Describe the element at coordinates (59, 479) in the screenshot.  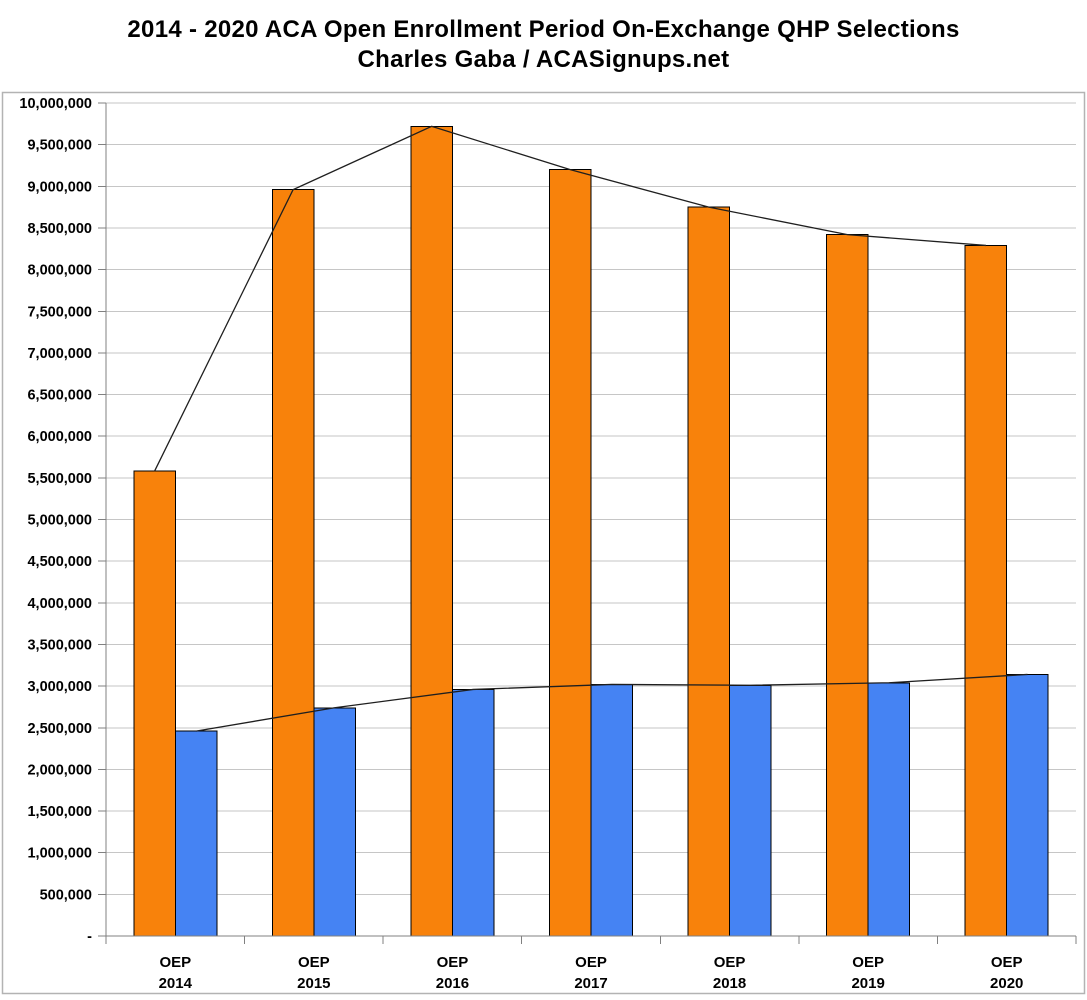
I see `y-axis-tick-label: 5,500,000` at that location.